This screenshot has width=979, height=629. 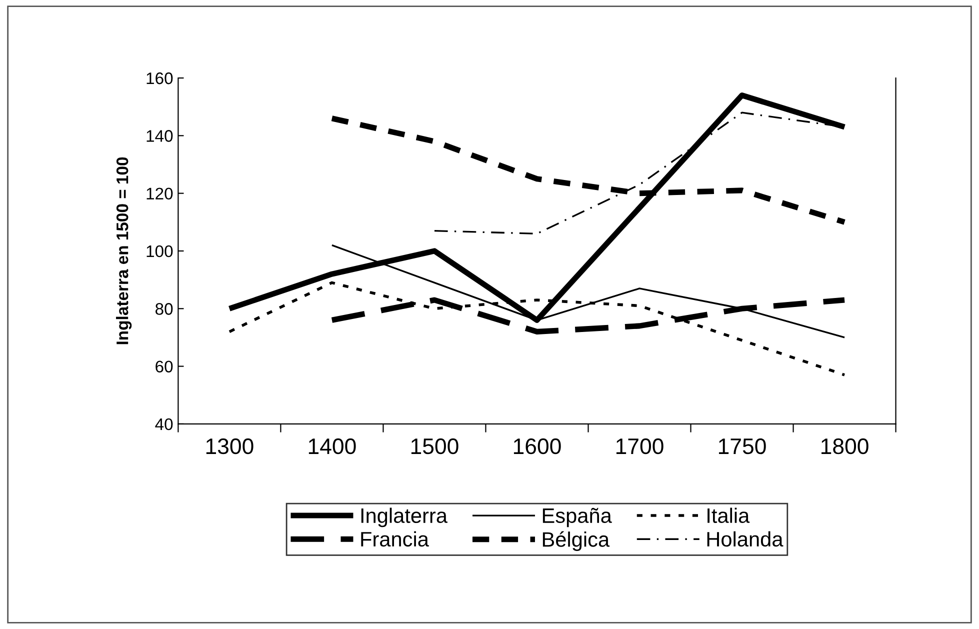 What do you see at coordinates (729, 516) in the screenshot?
I see `legend-label: Italia` at bounding box center [729, 516].